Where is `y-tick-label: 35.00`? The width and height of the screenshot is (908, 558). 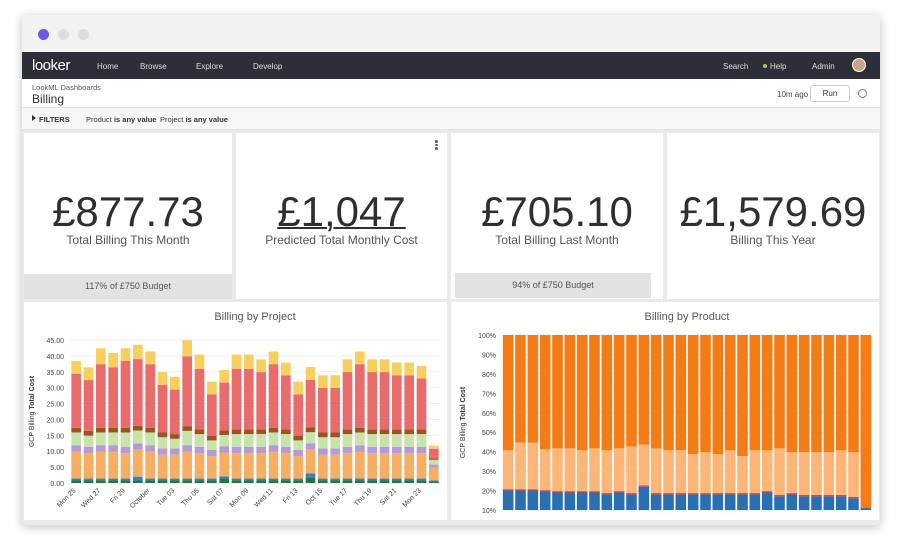
y-tick-label: 35.00 is located at coordinates (55, 373).